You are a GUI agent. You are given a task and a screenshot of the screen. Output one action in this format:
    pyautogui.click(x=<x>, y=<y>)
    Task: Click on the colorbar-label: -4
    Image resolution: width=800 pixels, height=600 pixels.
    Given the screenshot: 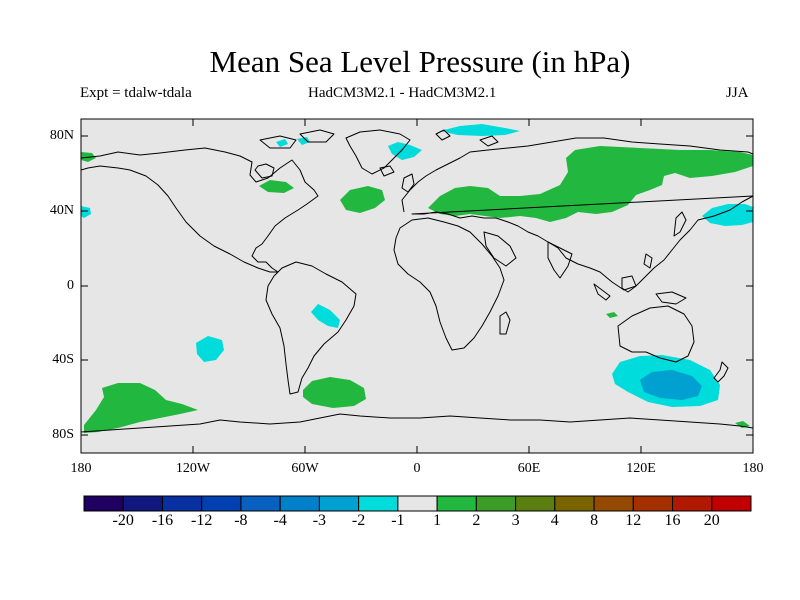 What is the action you would take?
    pyautogui.click(x=280, y=520)
    